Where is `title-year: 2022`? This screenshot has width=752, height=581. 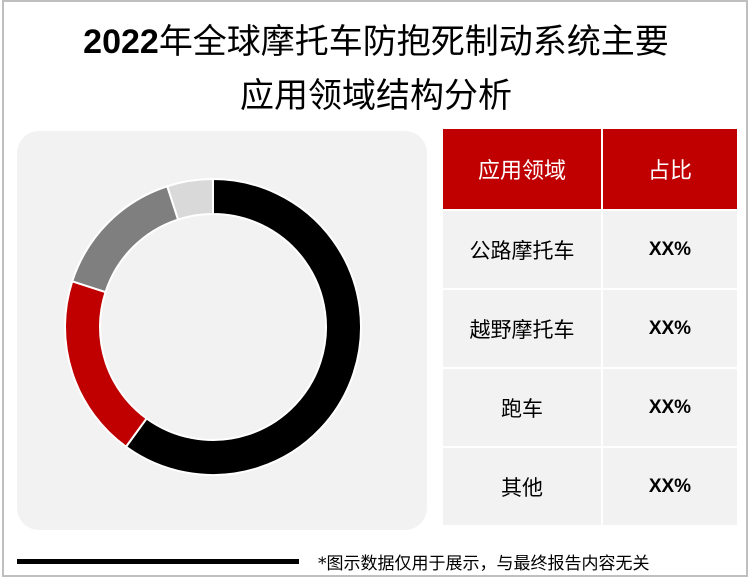
title-year: 2022 is located at coordinates (121, 42).